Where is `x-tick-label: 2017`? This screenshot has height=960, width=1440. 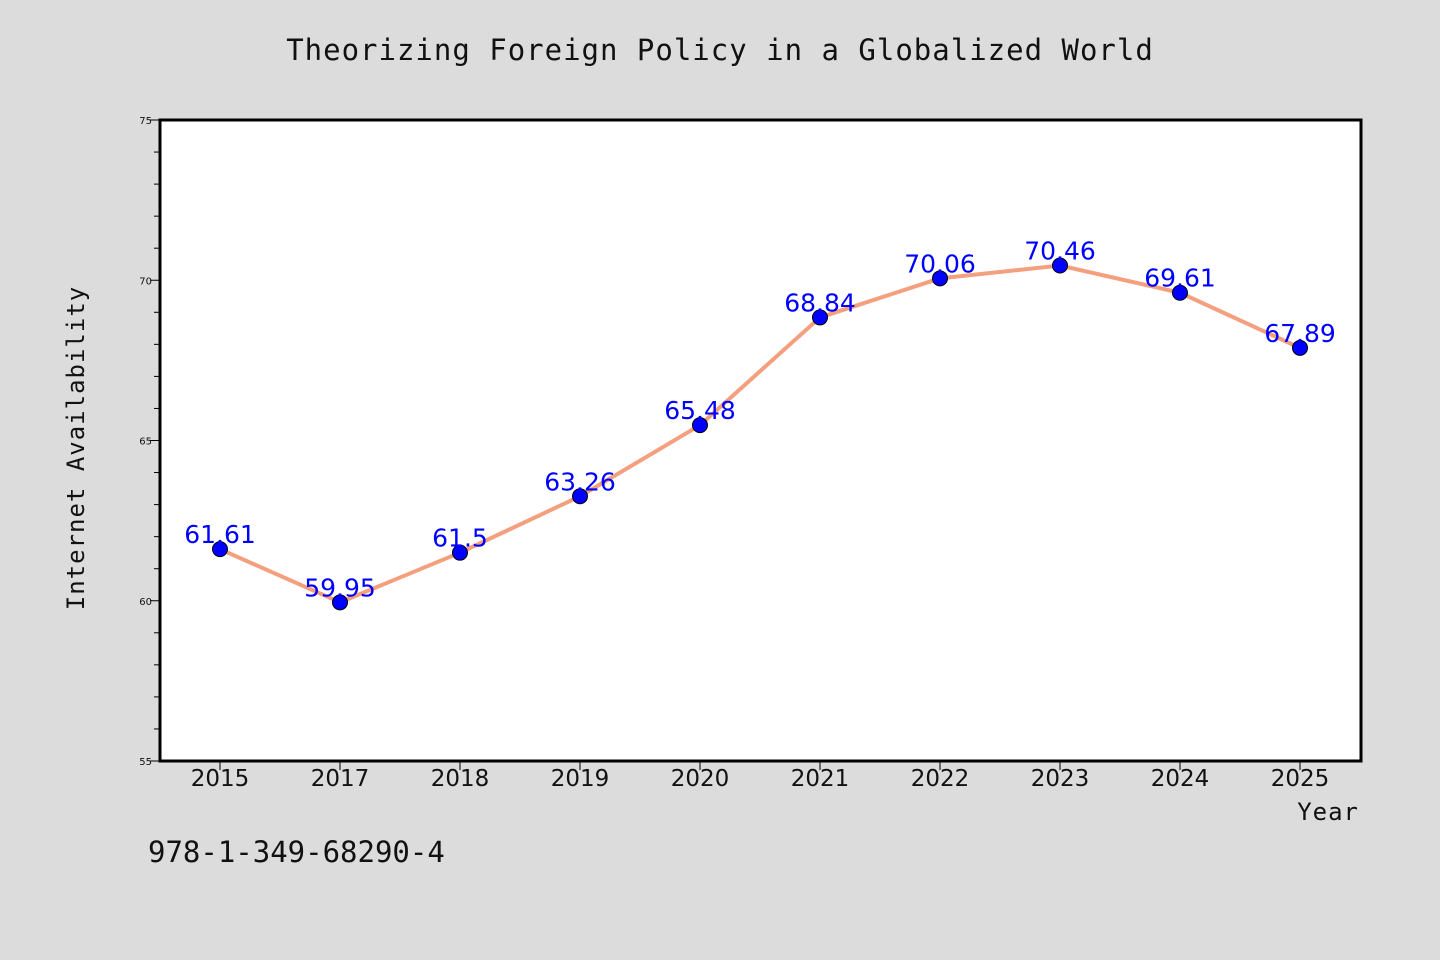
x-tick-label: 2017 is located at coordinates (340, 779).